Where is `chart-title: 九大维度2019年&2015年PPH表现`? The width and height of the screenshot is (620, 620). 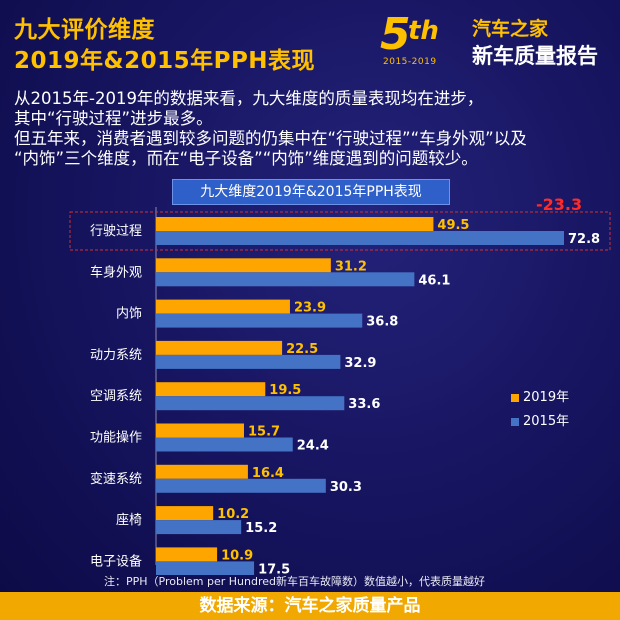
chart-title: 九大维度2019年&2015年PPH表现 is located at coordinates (311, 192).